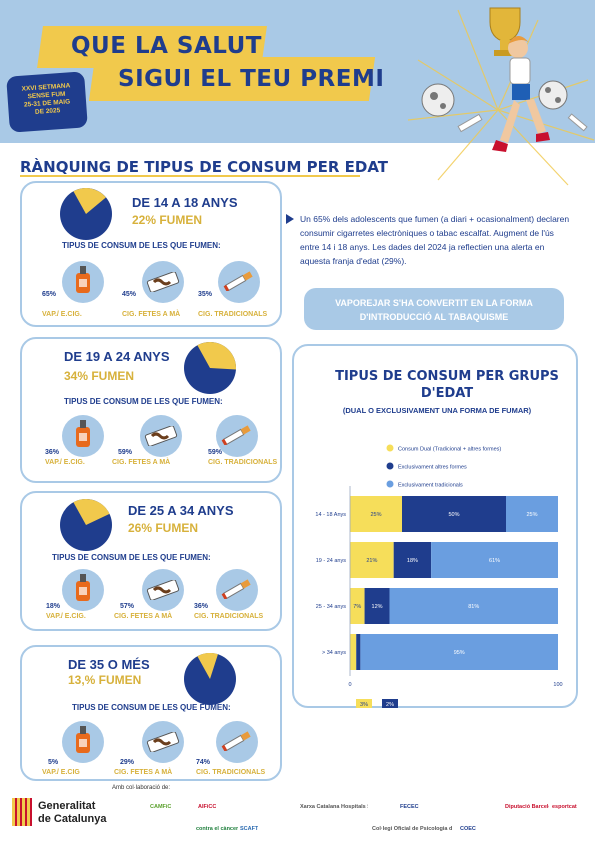  Describe the element at coordinates (181, 510) in the screenshot. I see `age-range-label: DE 25 A 34 ANYS` at that location.